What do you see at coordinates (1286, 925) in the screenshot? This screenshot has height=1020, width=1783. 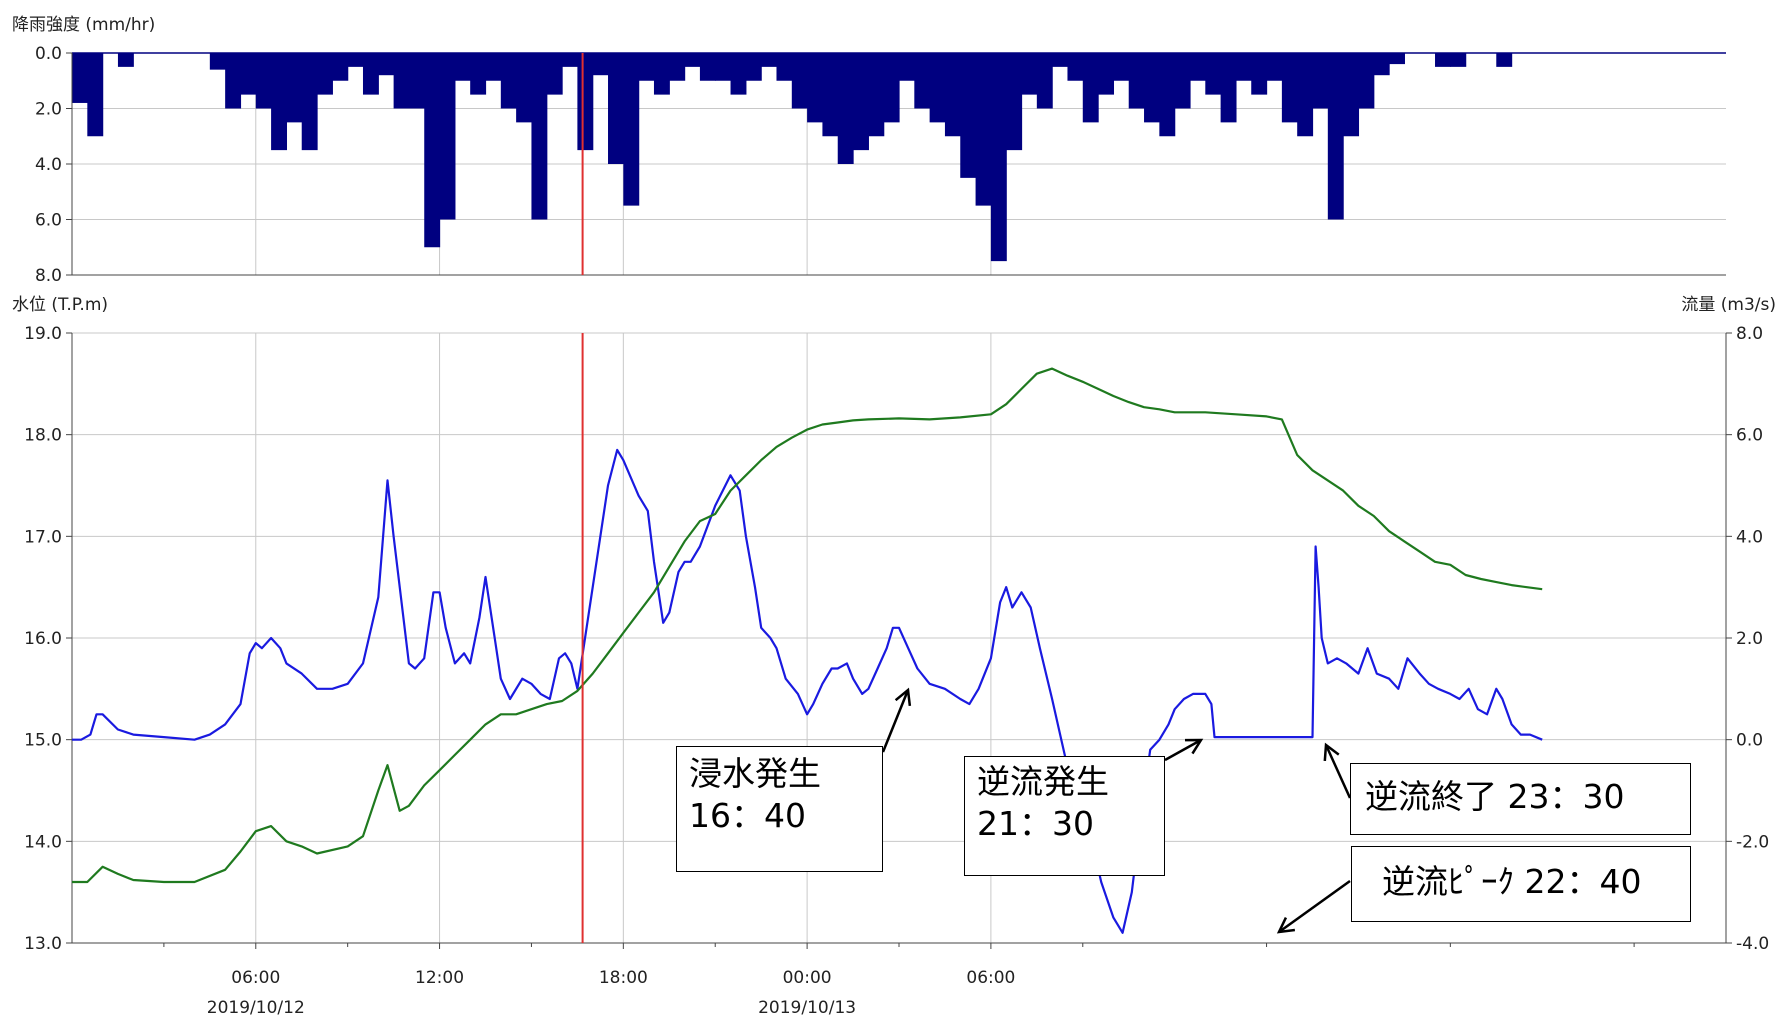 I see `arrow-backflow-peak-head` at bounding box center [1286, 925].